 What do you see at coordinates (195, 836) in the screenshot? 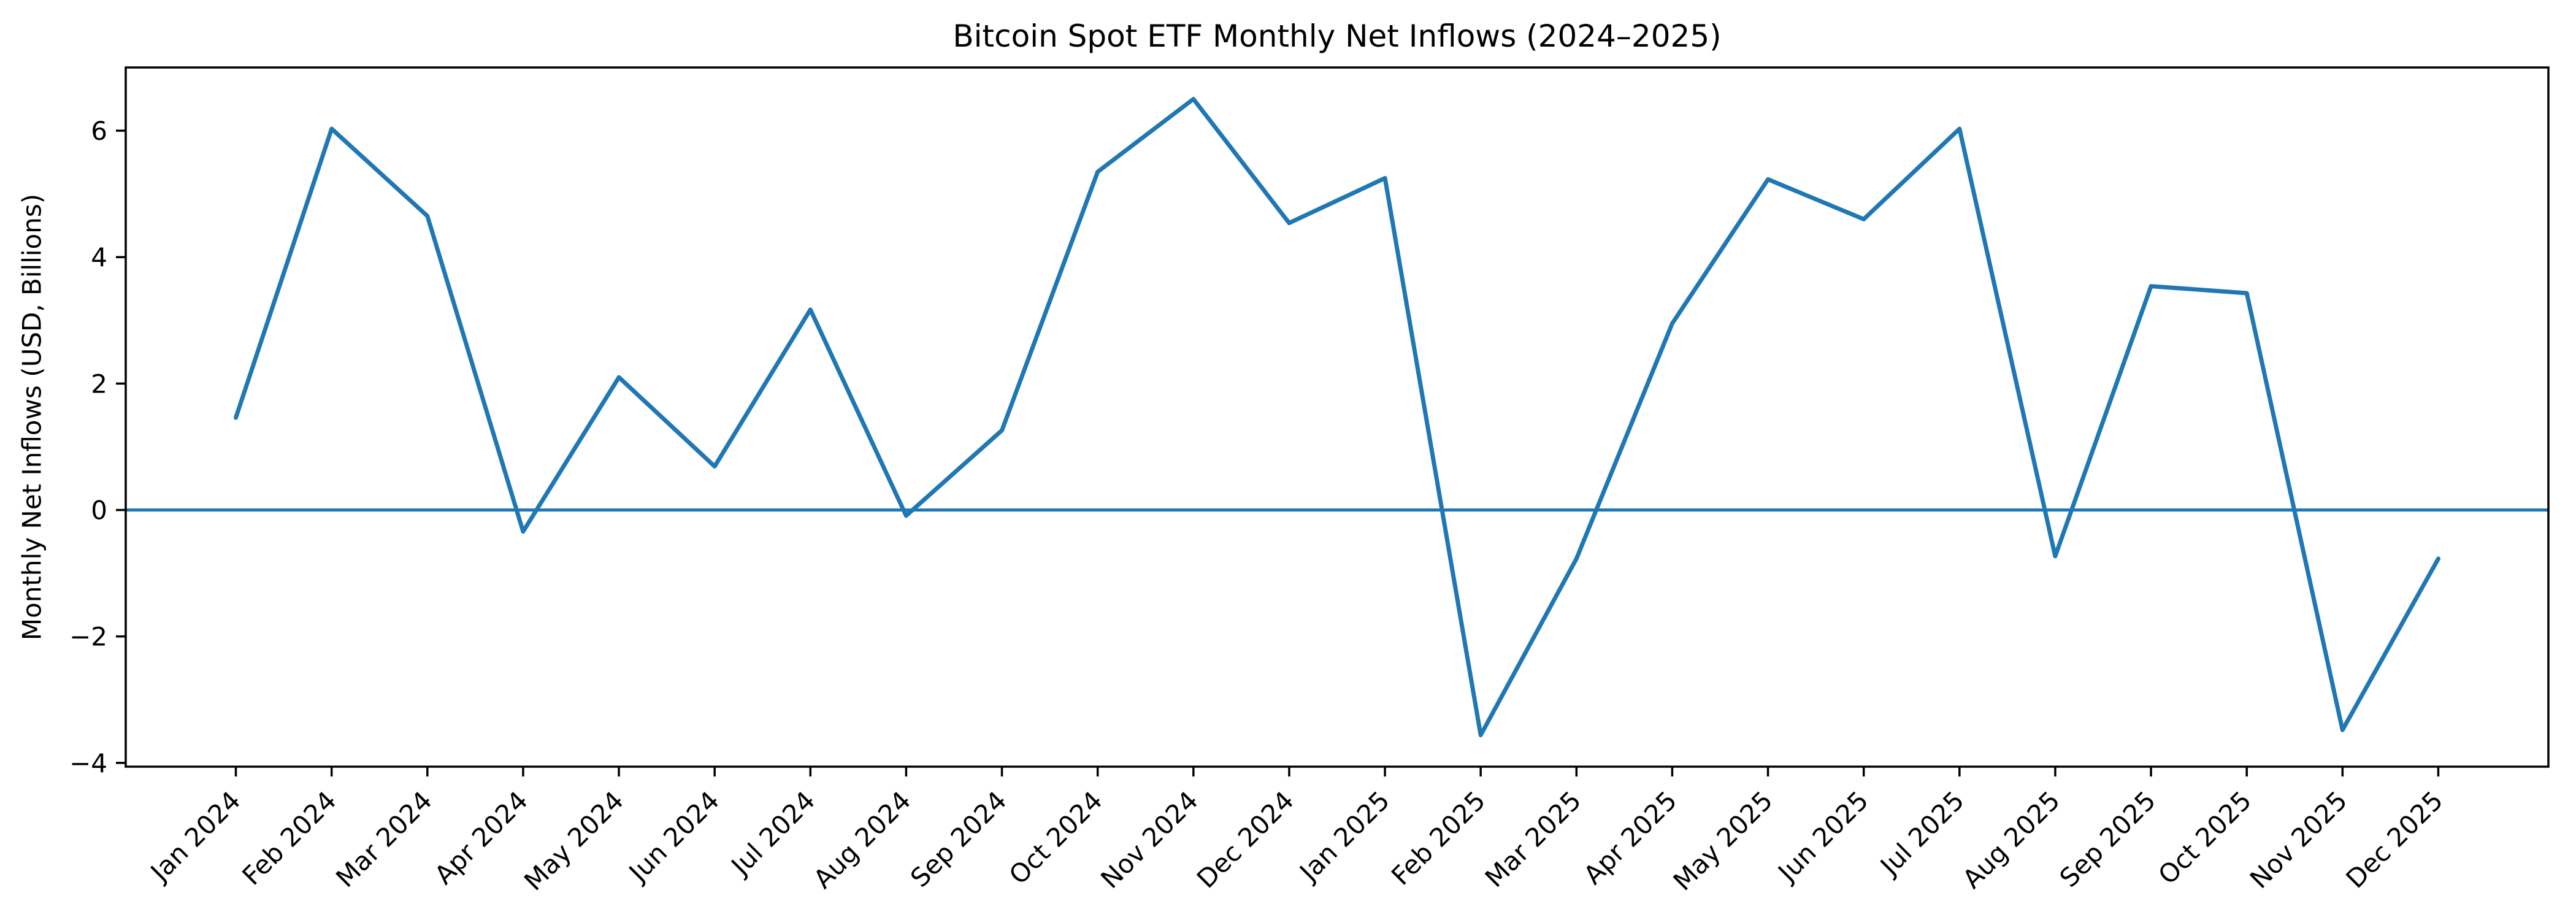
I see `x-tick-label: Jan 2024` at bounding box center [195, 836].